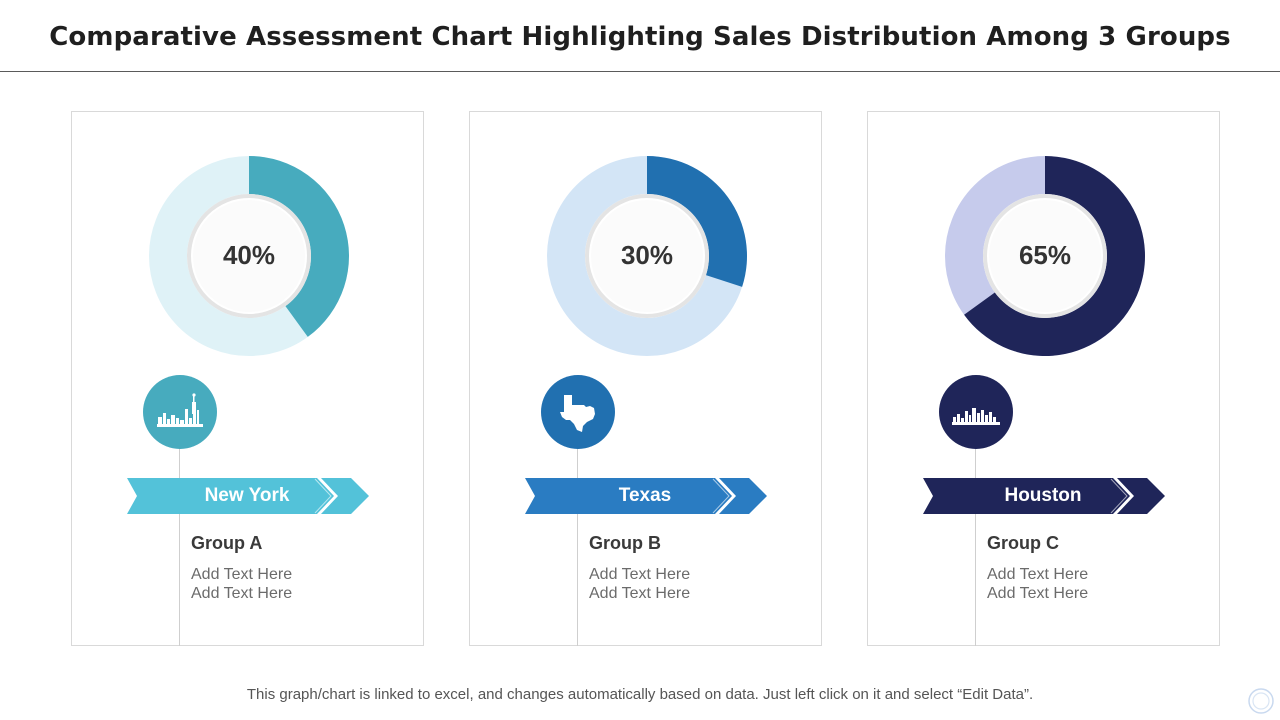 The image size is (1280, 720). Describe the element at coordinates (1023, 543) in the screenshot. I see `group-title: Group C` at that location.